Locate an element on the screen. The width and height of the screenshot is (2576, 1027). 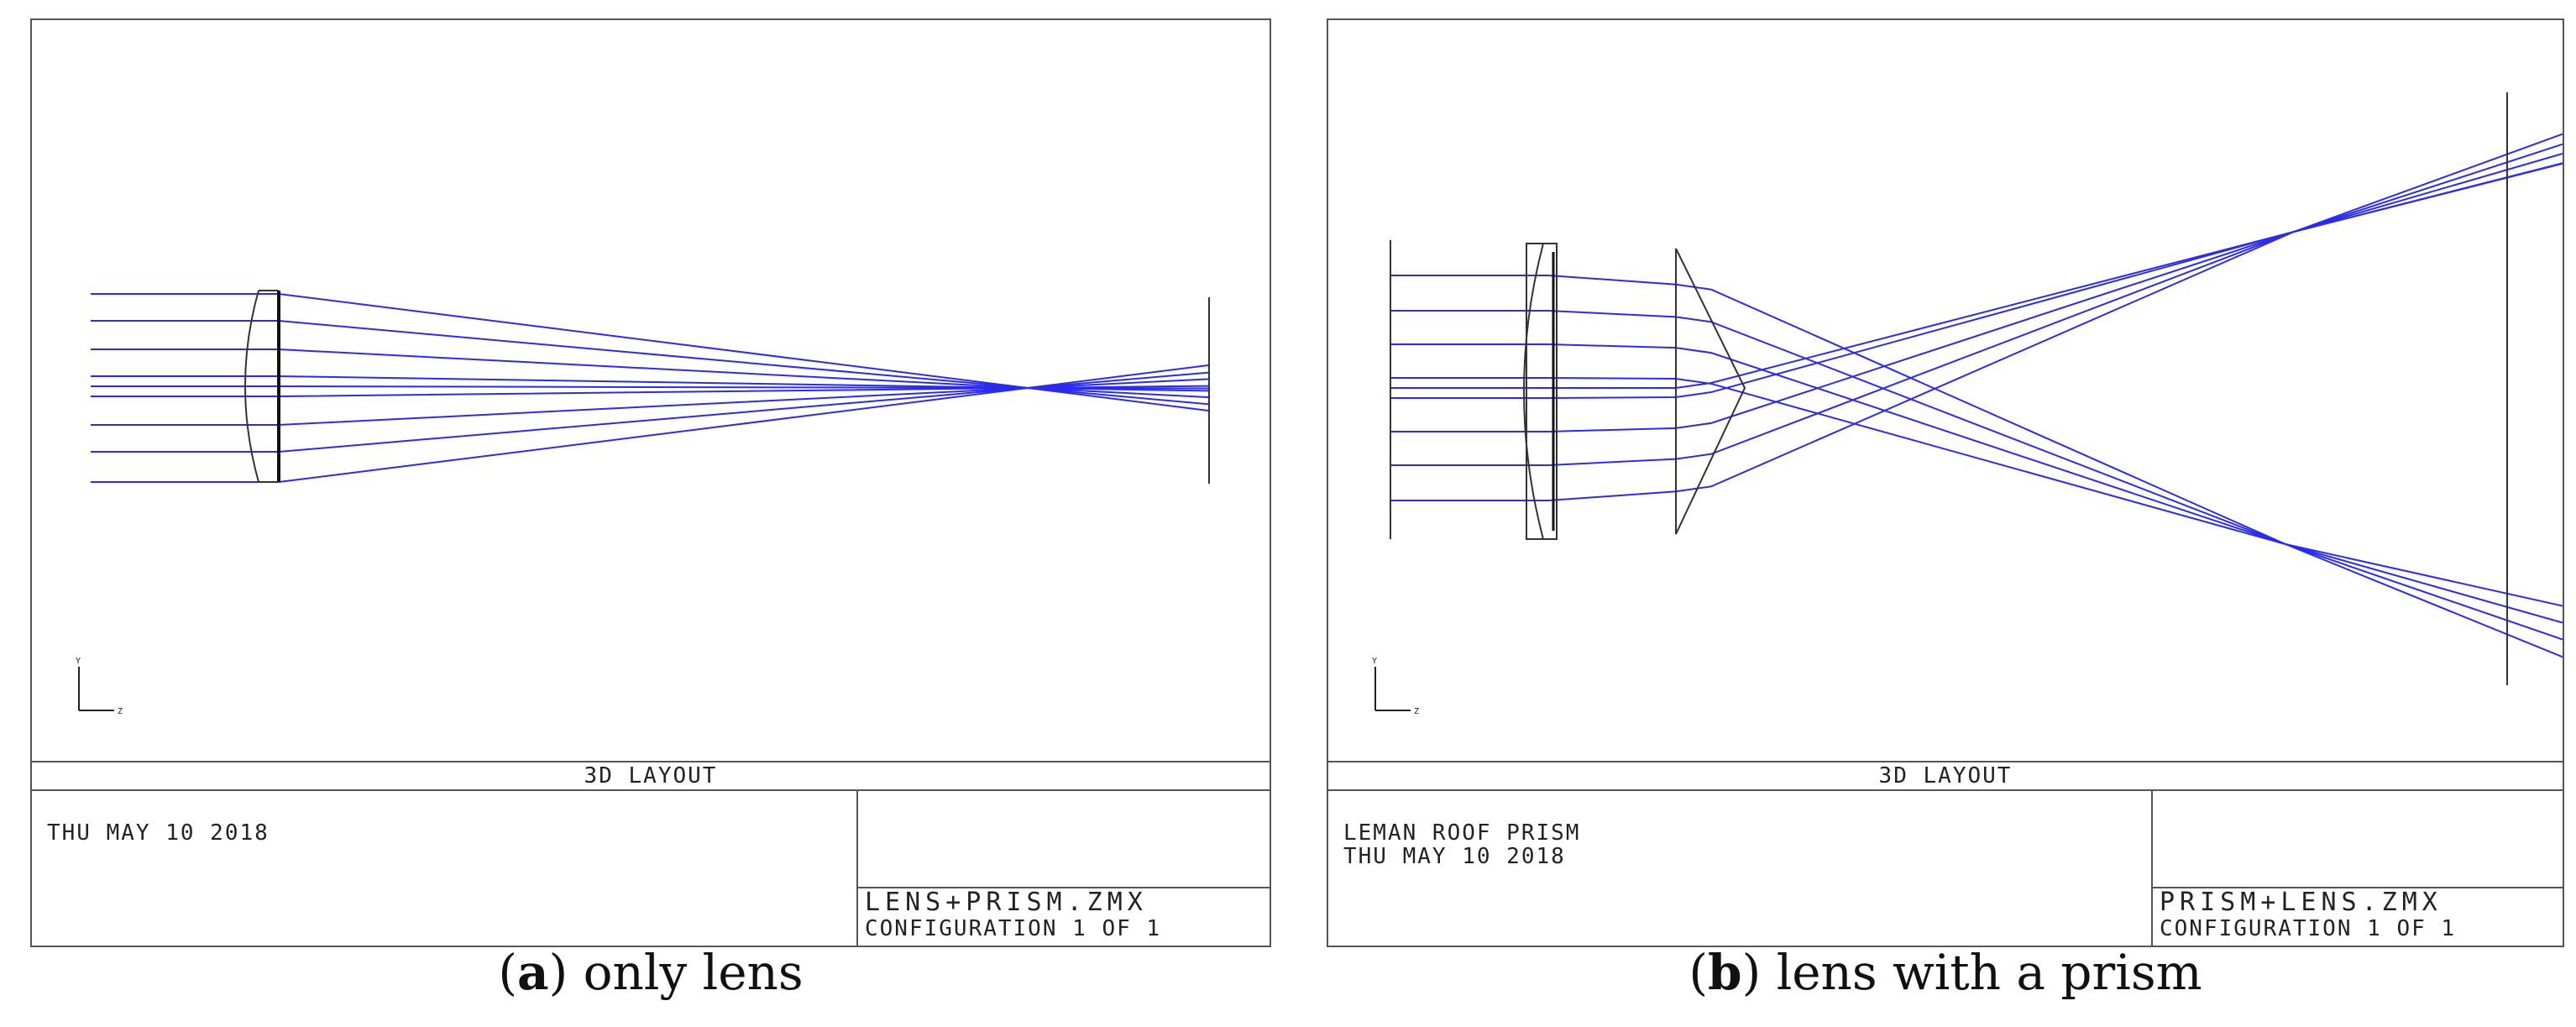
file-info-box: LENS+PRISM.ZMX CONFIGURATION 1 OF 1 is located at coordinates (1063, 868).